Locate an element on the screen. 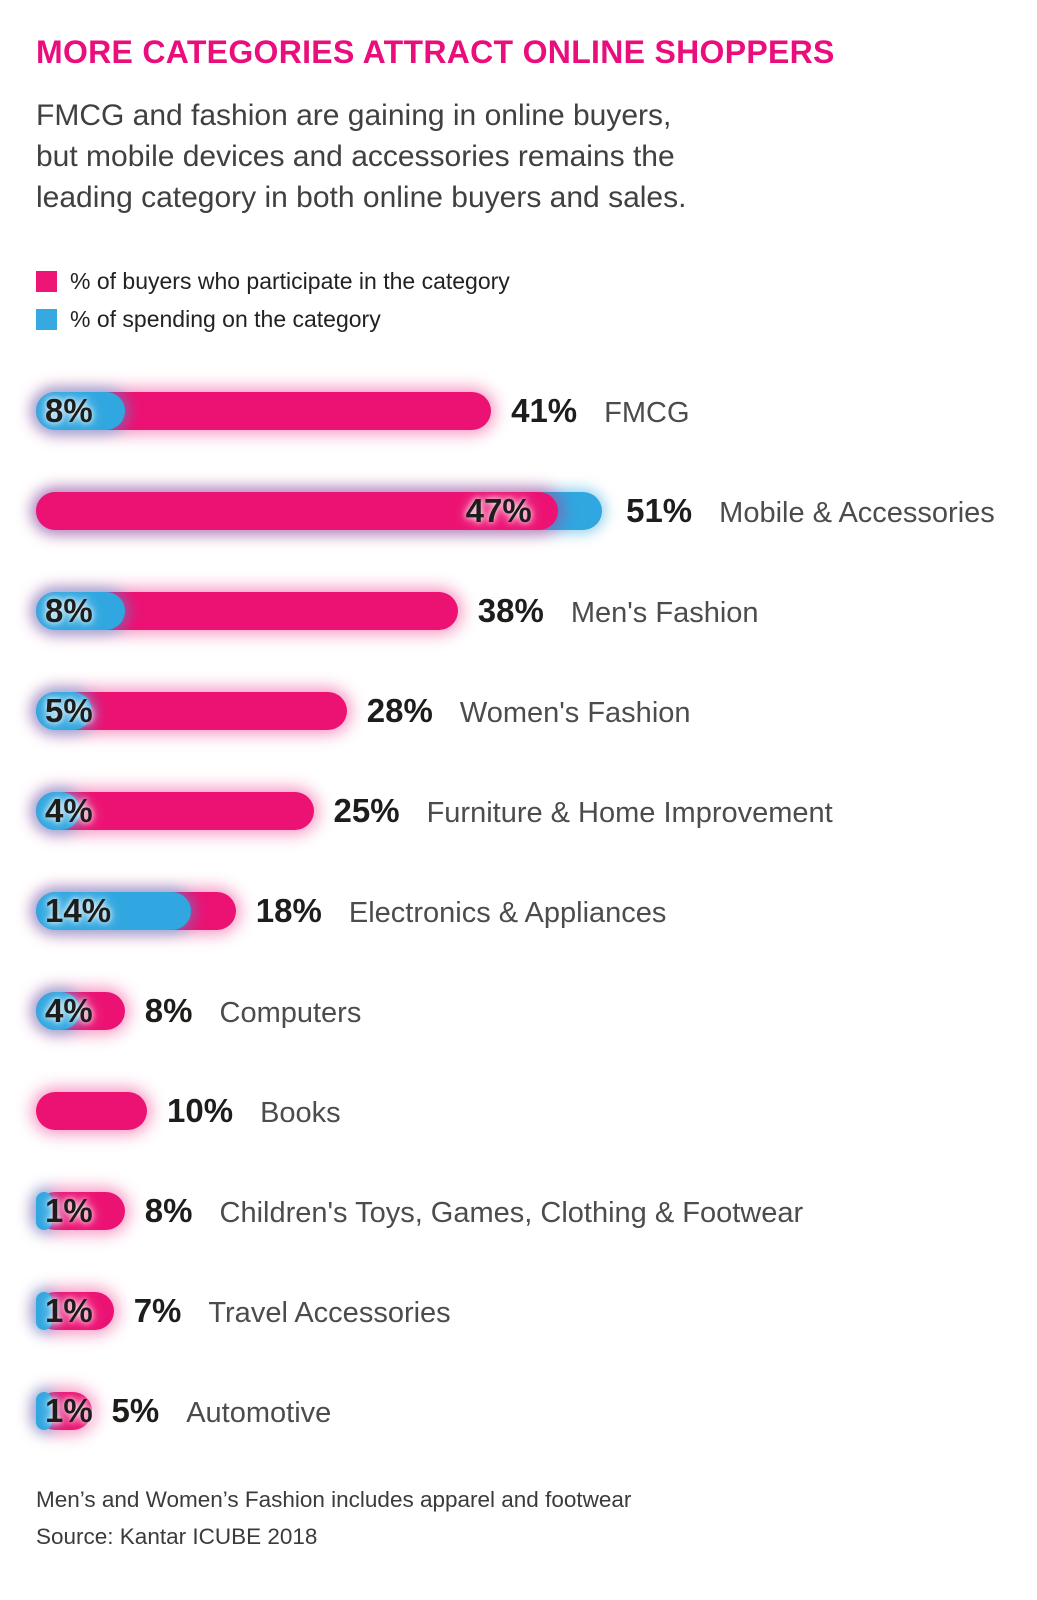 The height and width of the screenshot is (1600, 1037). bar-row: 4% 25% Furniture & Home Improvement is located at coordinates (524, 811).